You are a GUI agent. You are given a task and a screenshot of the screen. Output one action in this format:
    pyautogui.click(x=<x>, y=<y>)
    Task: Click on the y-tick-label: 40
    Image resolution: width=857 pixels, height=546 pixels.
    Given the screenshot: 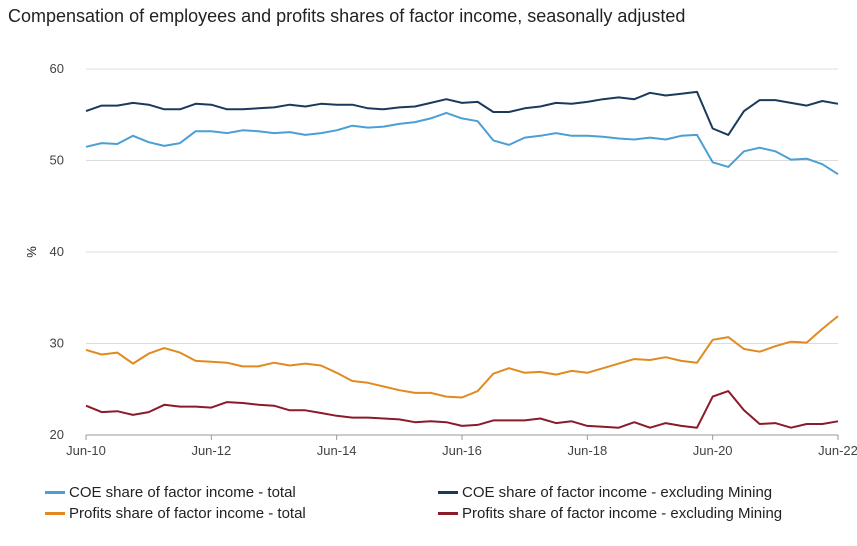 What is the action you would take?
    pyautogui.click(x=57, y=251)
    